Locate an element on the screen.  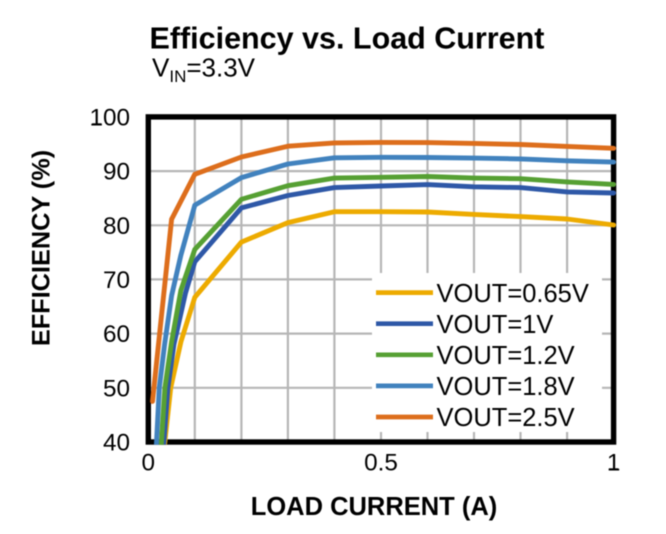
svg-text: VOUT=1.8V is located at coordinates (506, 387).